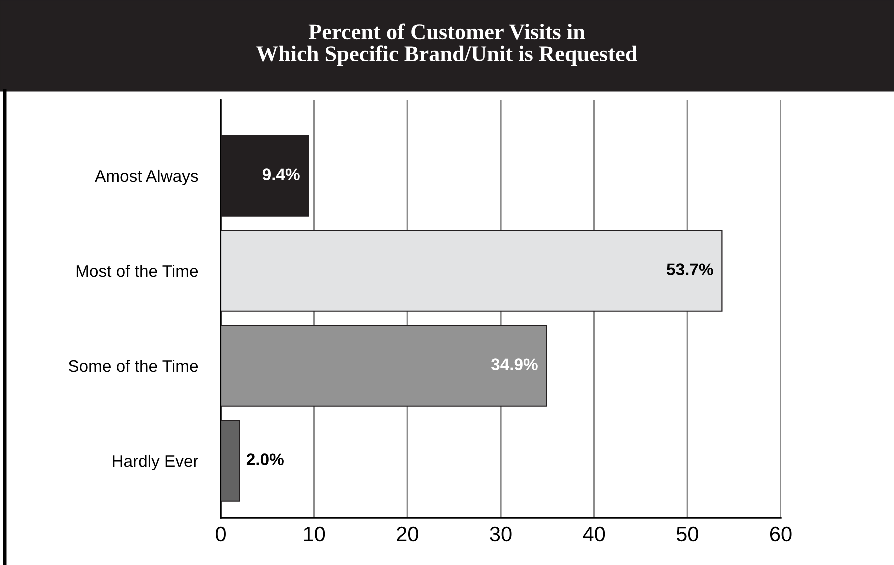  What do you see at coordinates (501, 534) in the screenshot?
I see `x-tick-label: 30` at bounding box center [501, 534].